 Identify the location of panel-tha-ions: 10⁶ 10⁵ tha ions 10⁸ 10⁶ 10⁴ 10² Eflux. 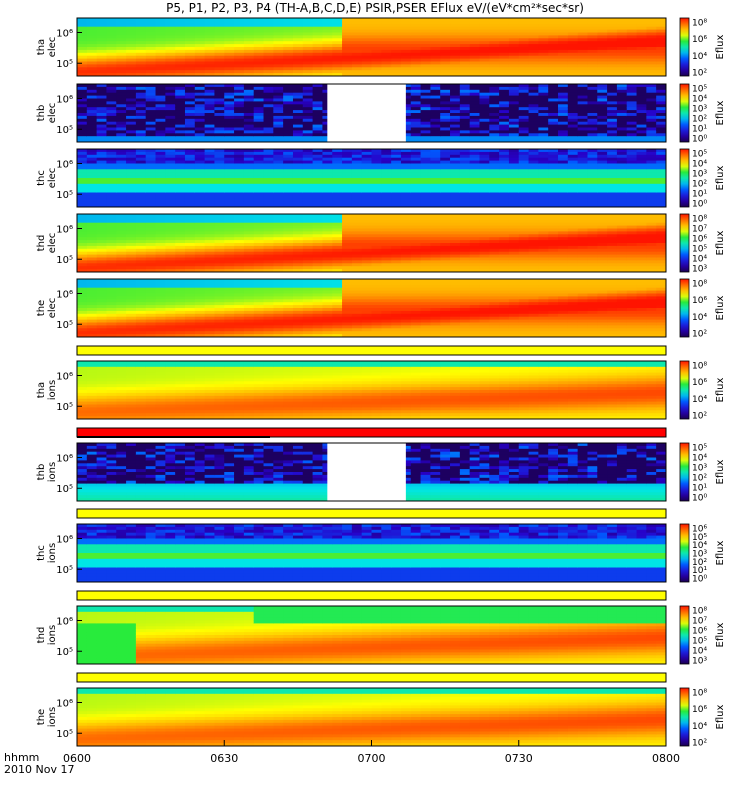
(381, 391).